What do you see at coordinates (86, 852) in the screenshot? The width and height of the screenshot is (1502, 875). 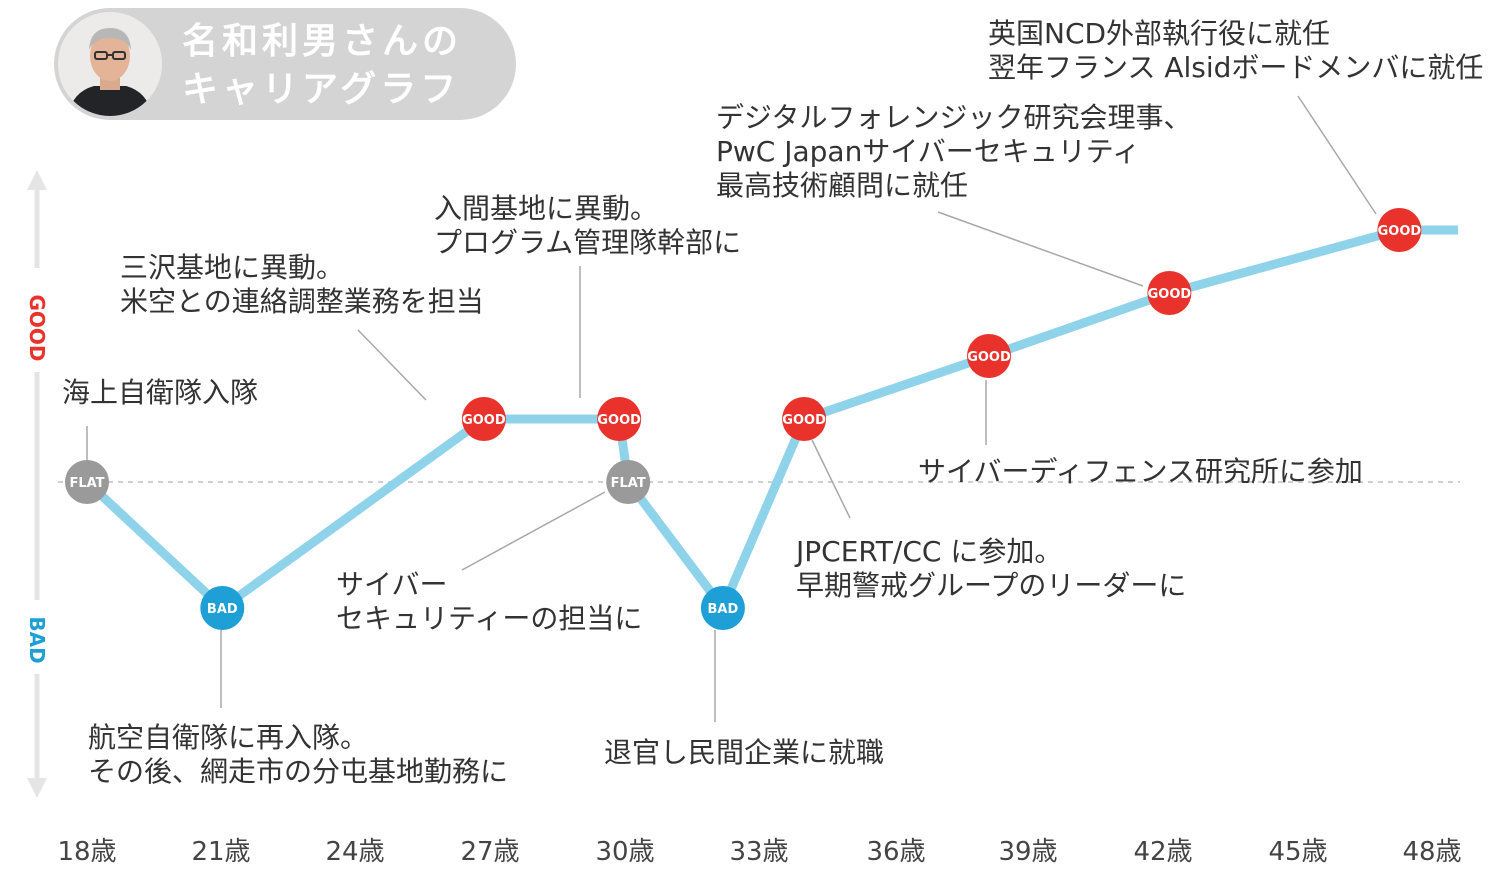 I see `x-tick-label: 18歳` at bounding box center [86, 852].